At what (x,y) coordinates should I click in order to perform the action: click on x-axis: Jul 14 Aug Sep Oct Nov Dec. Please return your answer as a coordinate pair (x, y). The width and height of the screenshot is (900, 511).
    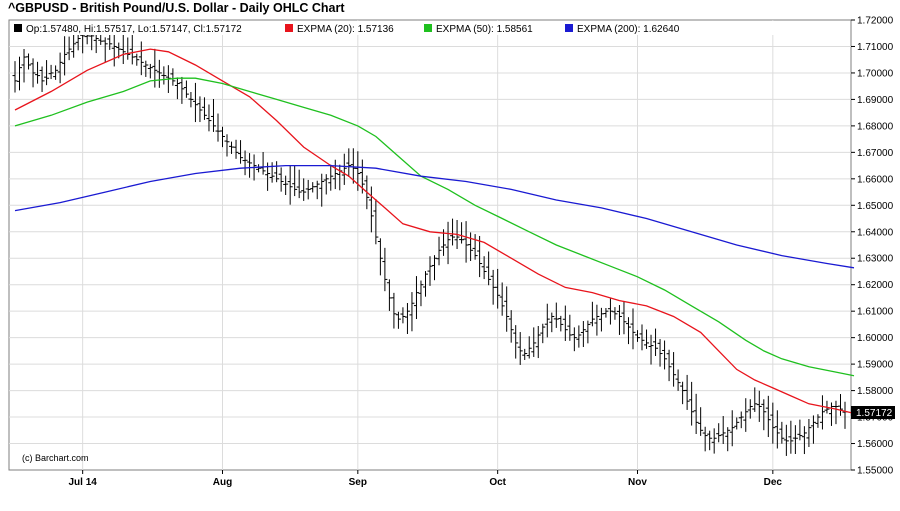
    Looking at the image, I should click on (425, 479).